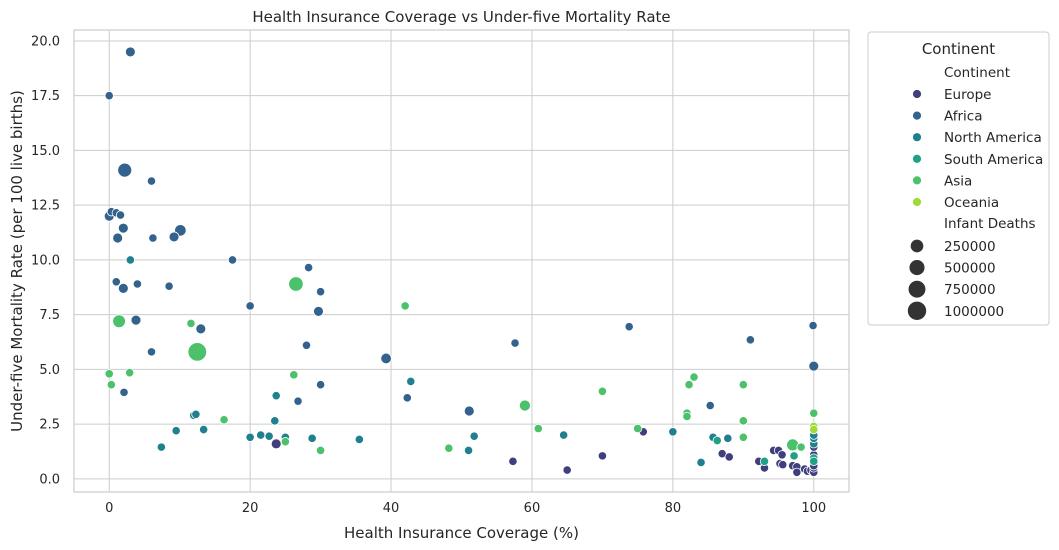  I want to click on legend-entry: Oceania, so click(971, 203).